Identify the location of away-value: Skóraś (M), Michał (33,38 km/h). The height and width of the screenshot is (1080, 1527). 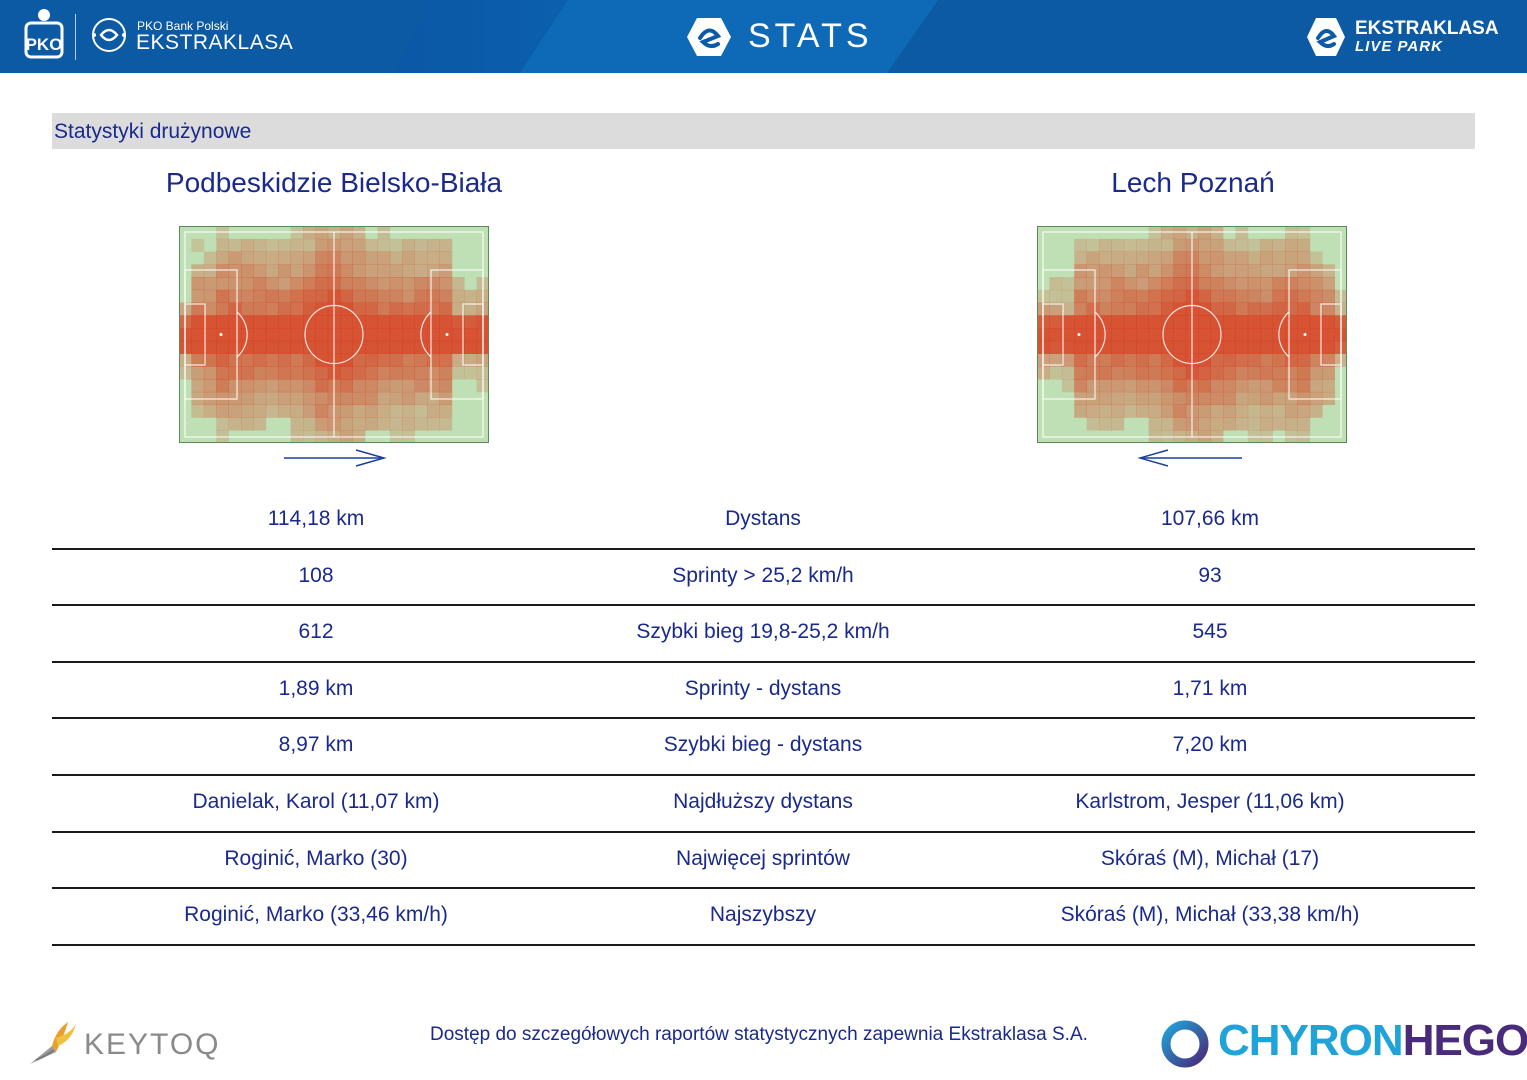
(1210, 915).